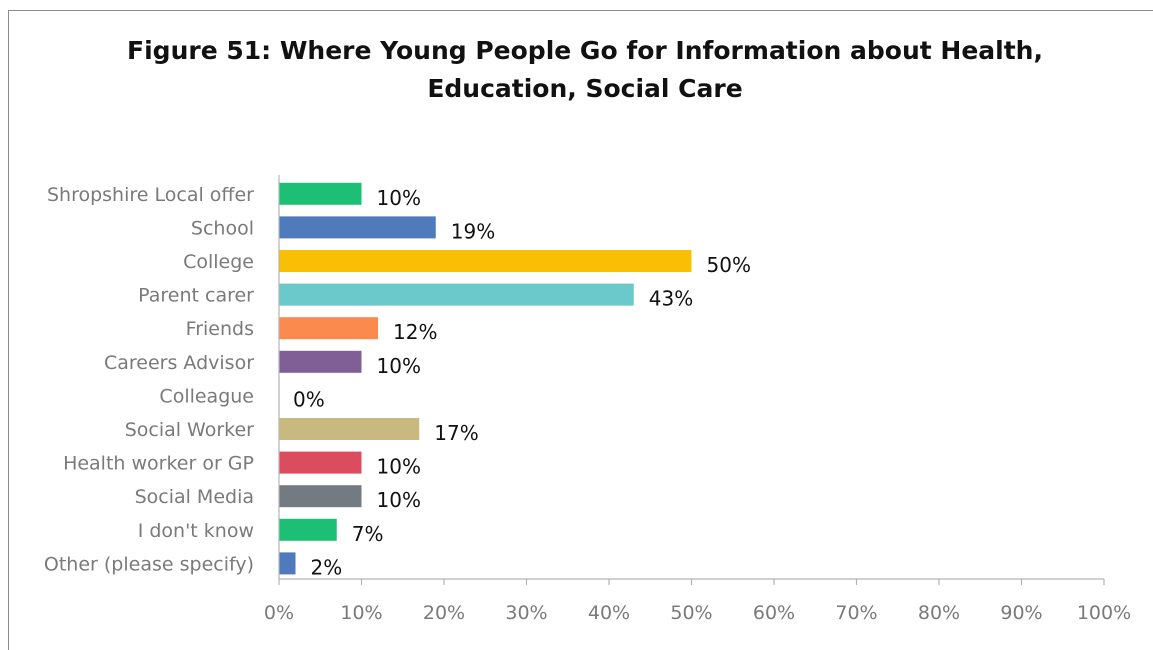 Image resolution: width=1153 pixels, height=650 pixels. Describe the element at coordinates (415, 332) in the screenshot. I see `data-label: 12%` at that location.